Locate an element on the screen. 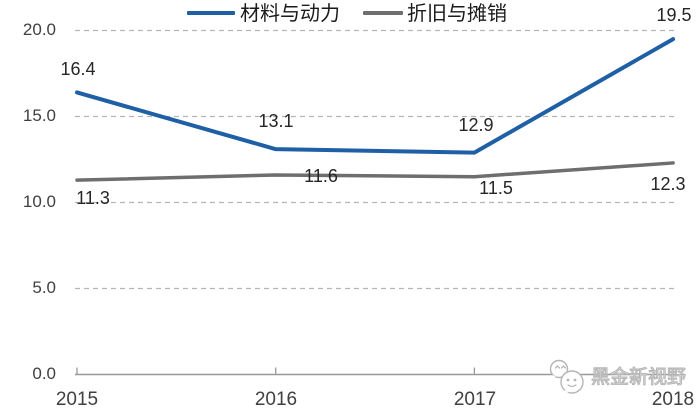 The height and width of the screenshot is (413, 700). data-label: 11.5 is located at coordinates (496, 188).